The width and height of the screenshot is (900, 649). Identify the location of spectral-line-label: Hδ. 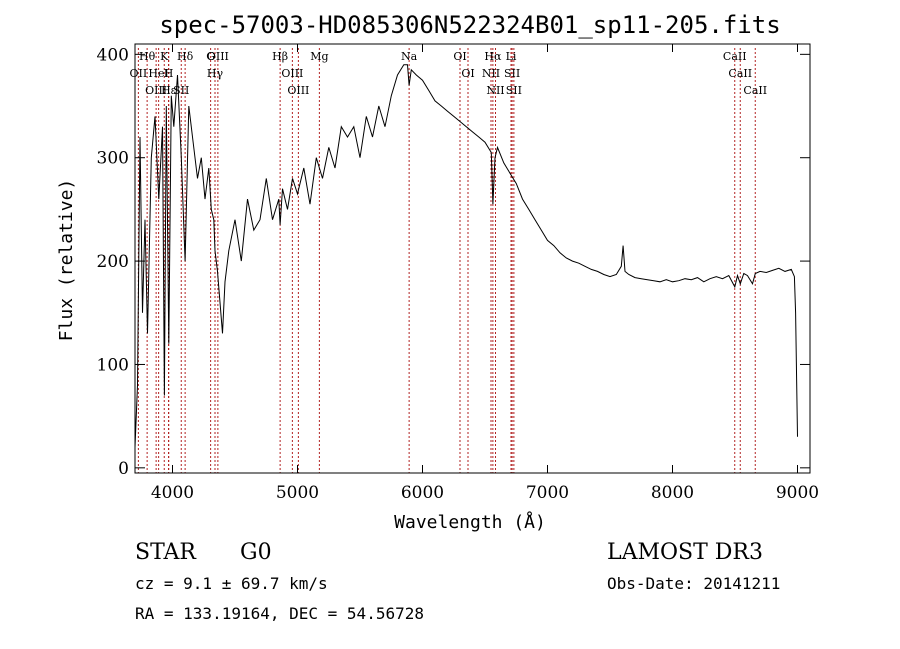
(185, 56).